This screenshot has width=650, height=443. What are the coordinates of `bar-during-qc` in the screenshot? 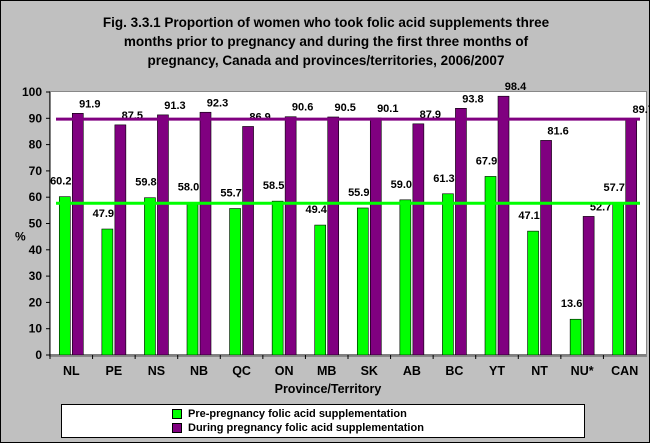 It's located at (248, 241).